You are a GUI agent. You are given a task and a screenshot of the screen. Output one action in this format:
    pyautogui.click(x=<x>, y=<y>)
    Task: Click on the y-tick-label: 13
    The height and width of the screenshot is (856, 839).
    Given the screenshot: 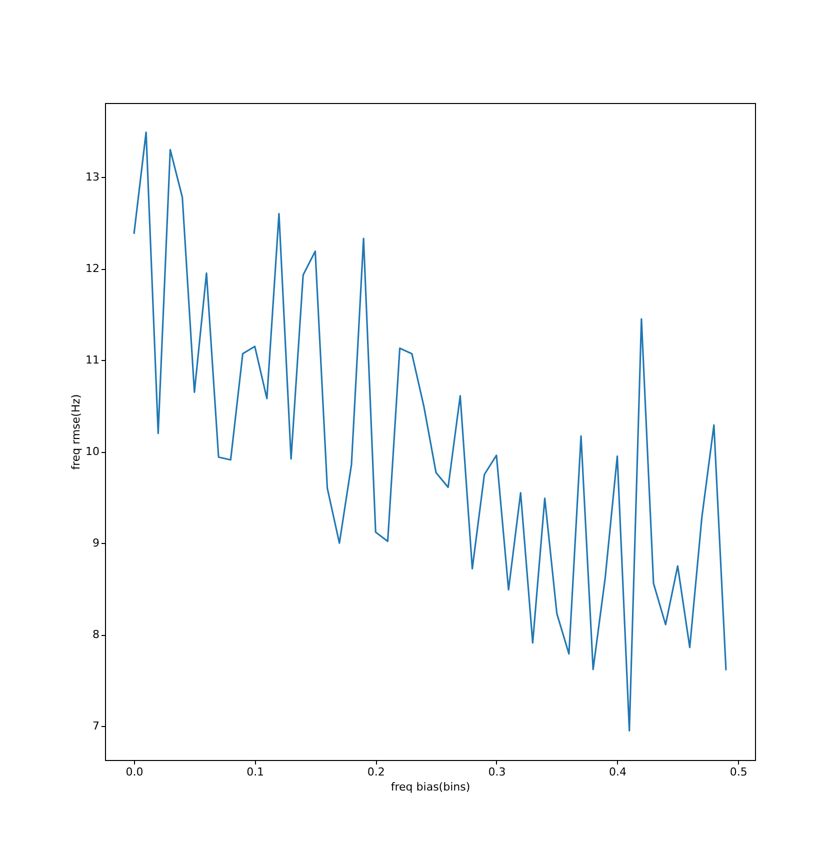 What is the action you would take?
    pyautogui.click(x=93, y=177)
    